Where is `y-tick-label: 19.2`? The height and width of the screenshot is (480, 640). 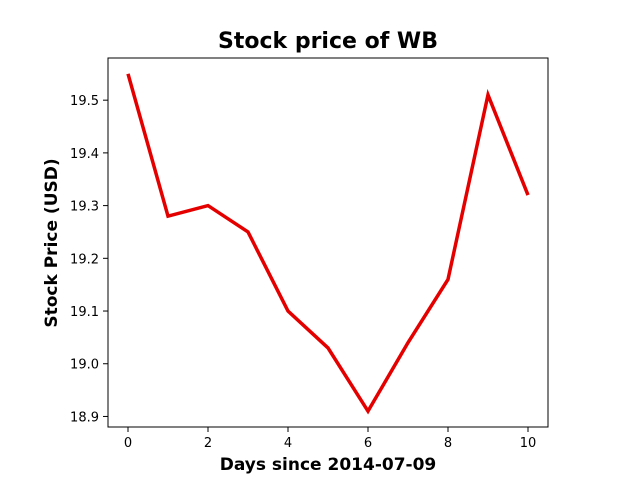 y-tick-label: 19.2 is located at coordinates (84, 259).